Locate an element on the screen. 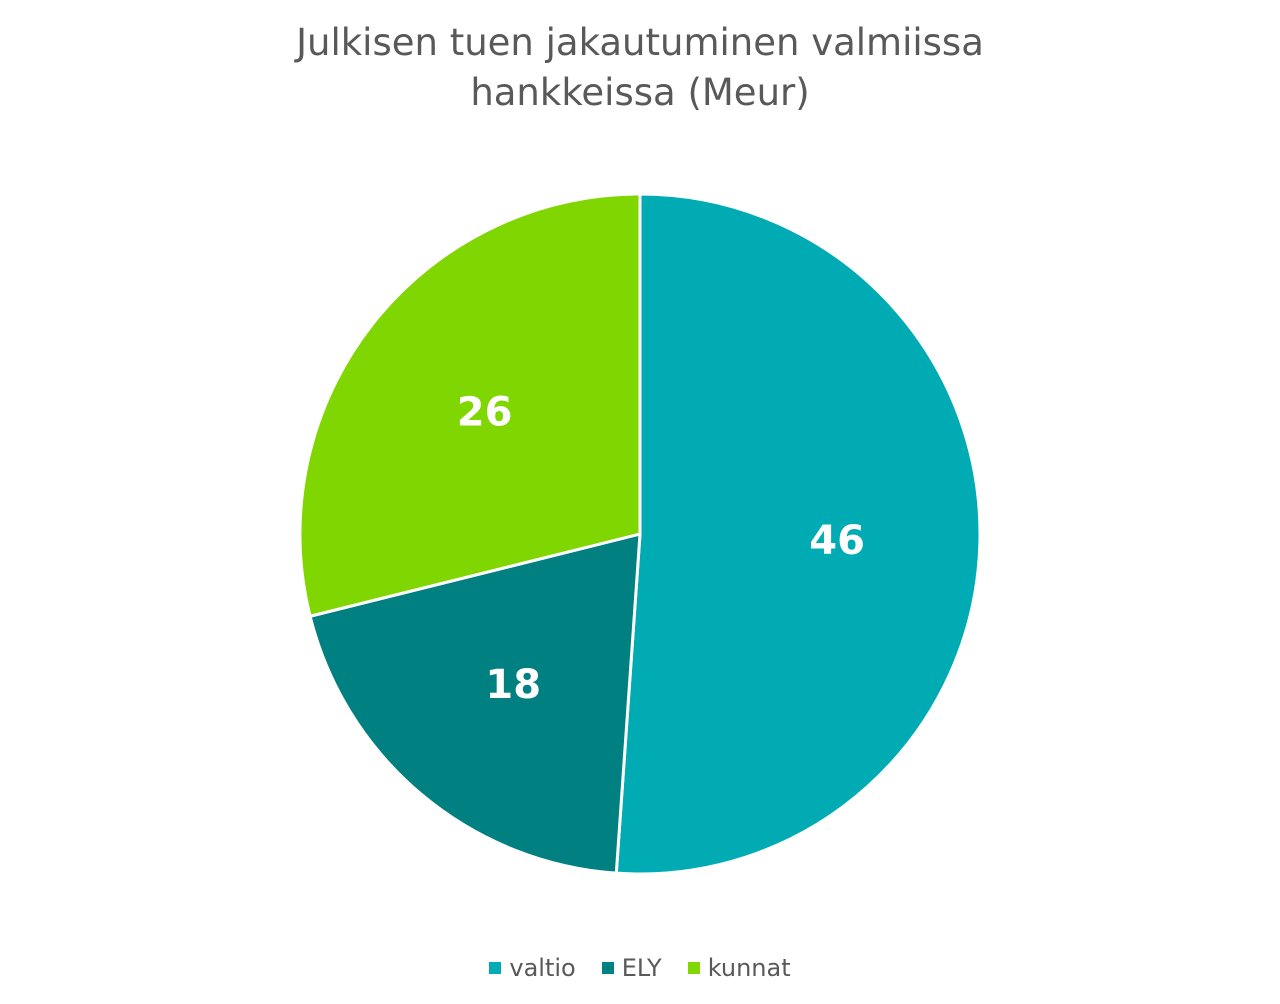 The width and height of the screenshot is (1280, 1004). legend-item-kunnat: kunnat is located at coordinates (739, 968).